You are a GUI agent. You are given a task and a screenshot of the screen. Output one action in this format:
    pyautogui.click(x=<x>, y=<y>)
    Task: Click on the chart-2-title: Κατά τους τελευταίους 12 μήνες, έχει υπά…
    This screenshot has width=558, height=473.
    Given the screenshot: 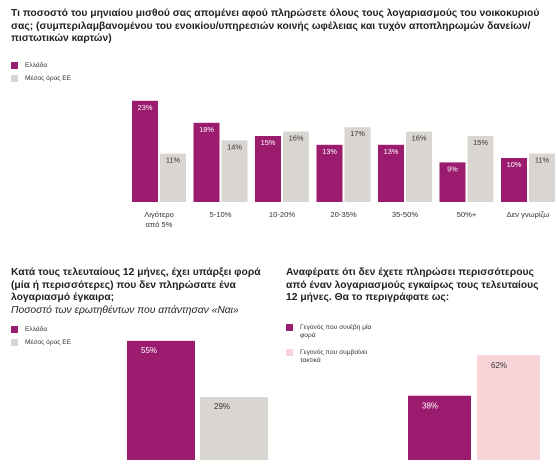 What is the action you would take?
    pyautogui.click(x=142, y=292)
    